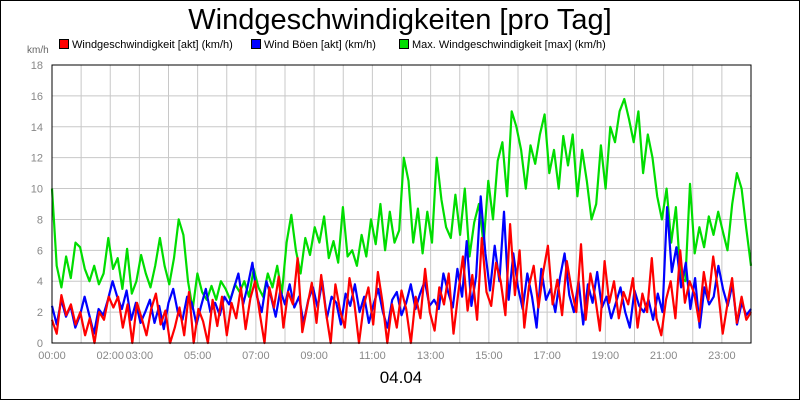 The width and height of the screenshot is (800, 401). Describe the element at coordinates (400, 20) in the screenshot. I see `chart-title: Windgeschwindigkeiten [pro Tag]` at that location.